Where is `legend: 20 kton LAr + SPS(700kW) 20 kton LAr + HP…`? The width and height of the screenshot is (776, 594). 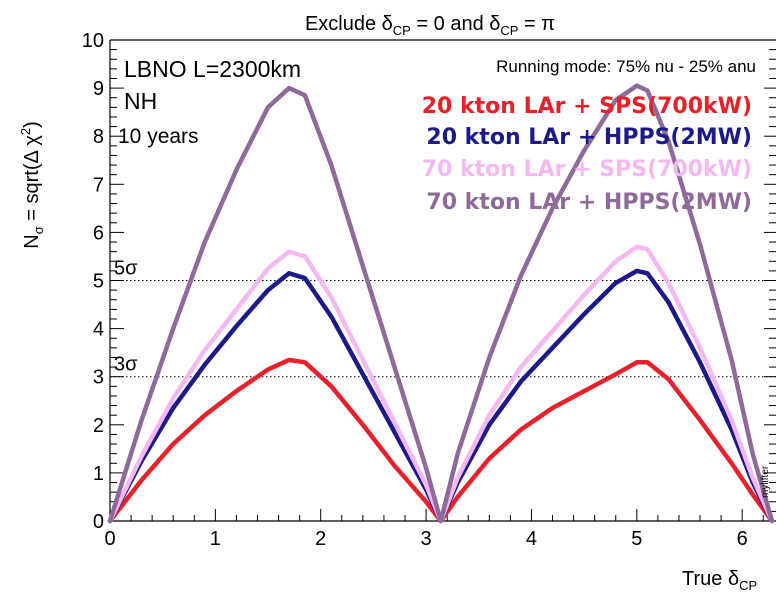 legend: 20 kton LAr + SPS(700kW) 20 kton LAr + HP… is located at coordinates (587, 154).